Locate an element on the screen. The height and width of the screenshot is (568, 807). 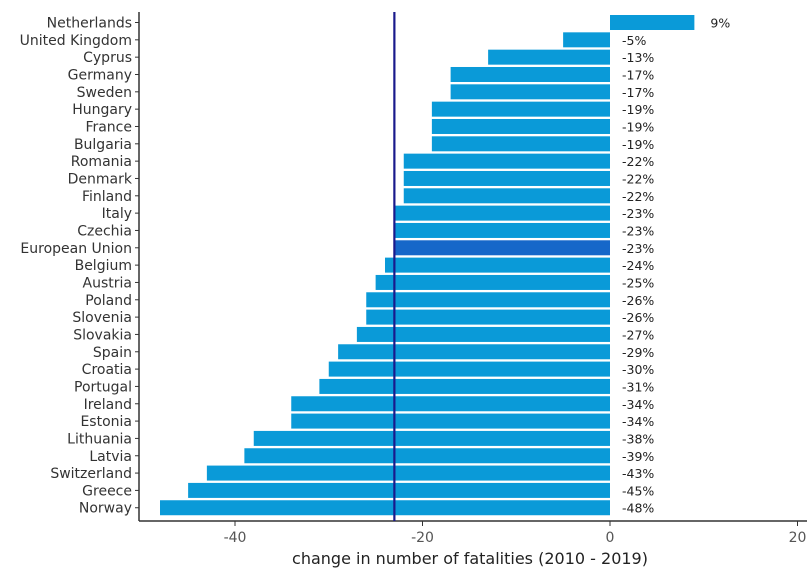
category-label: Czechia is located at coordinates (104, 231).